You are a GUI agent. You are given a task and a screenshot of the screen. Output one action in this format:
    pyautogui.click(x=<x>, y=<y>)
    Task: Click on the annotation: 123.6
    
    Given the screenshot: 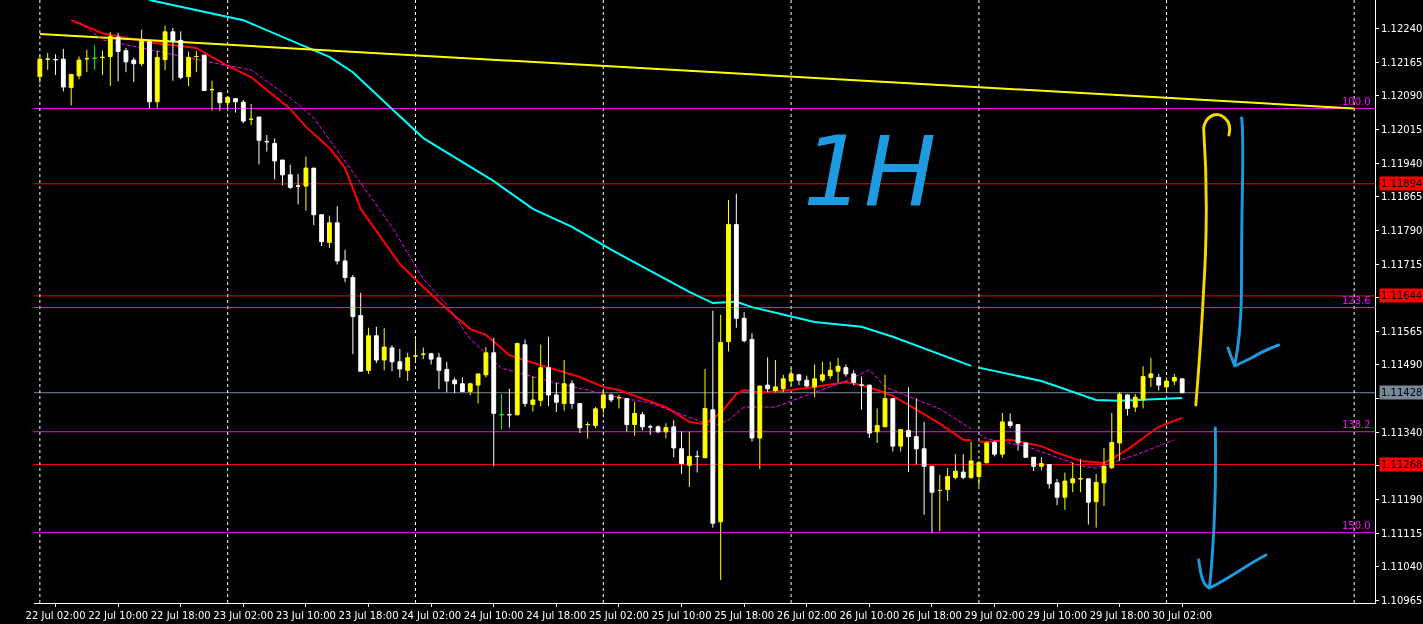 What is the action you would take?
    pyautogui.click(x=1356, y=300)
    